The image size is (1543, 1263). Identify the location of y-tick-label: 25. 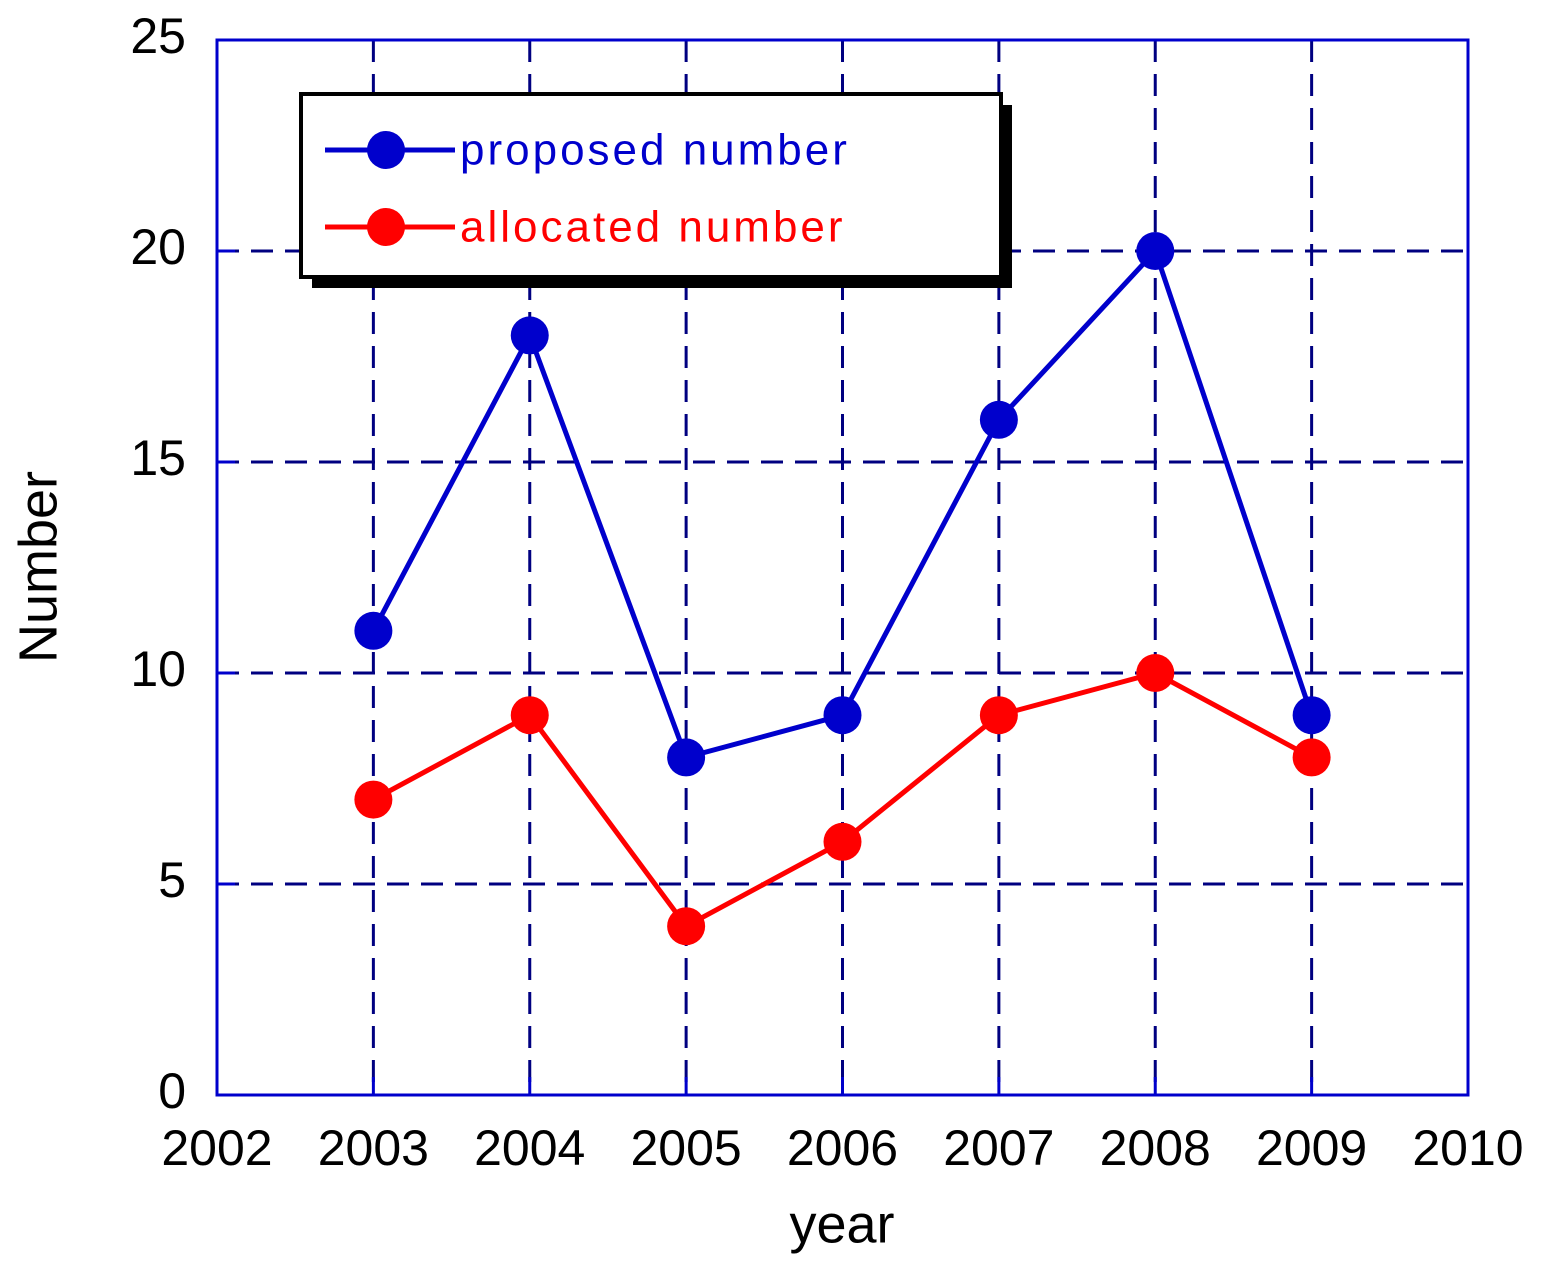
(158, 36).